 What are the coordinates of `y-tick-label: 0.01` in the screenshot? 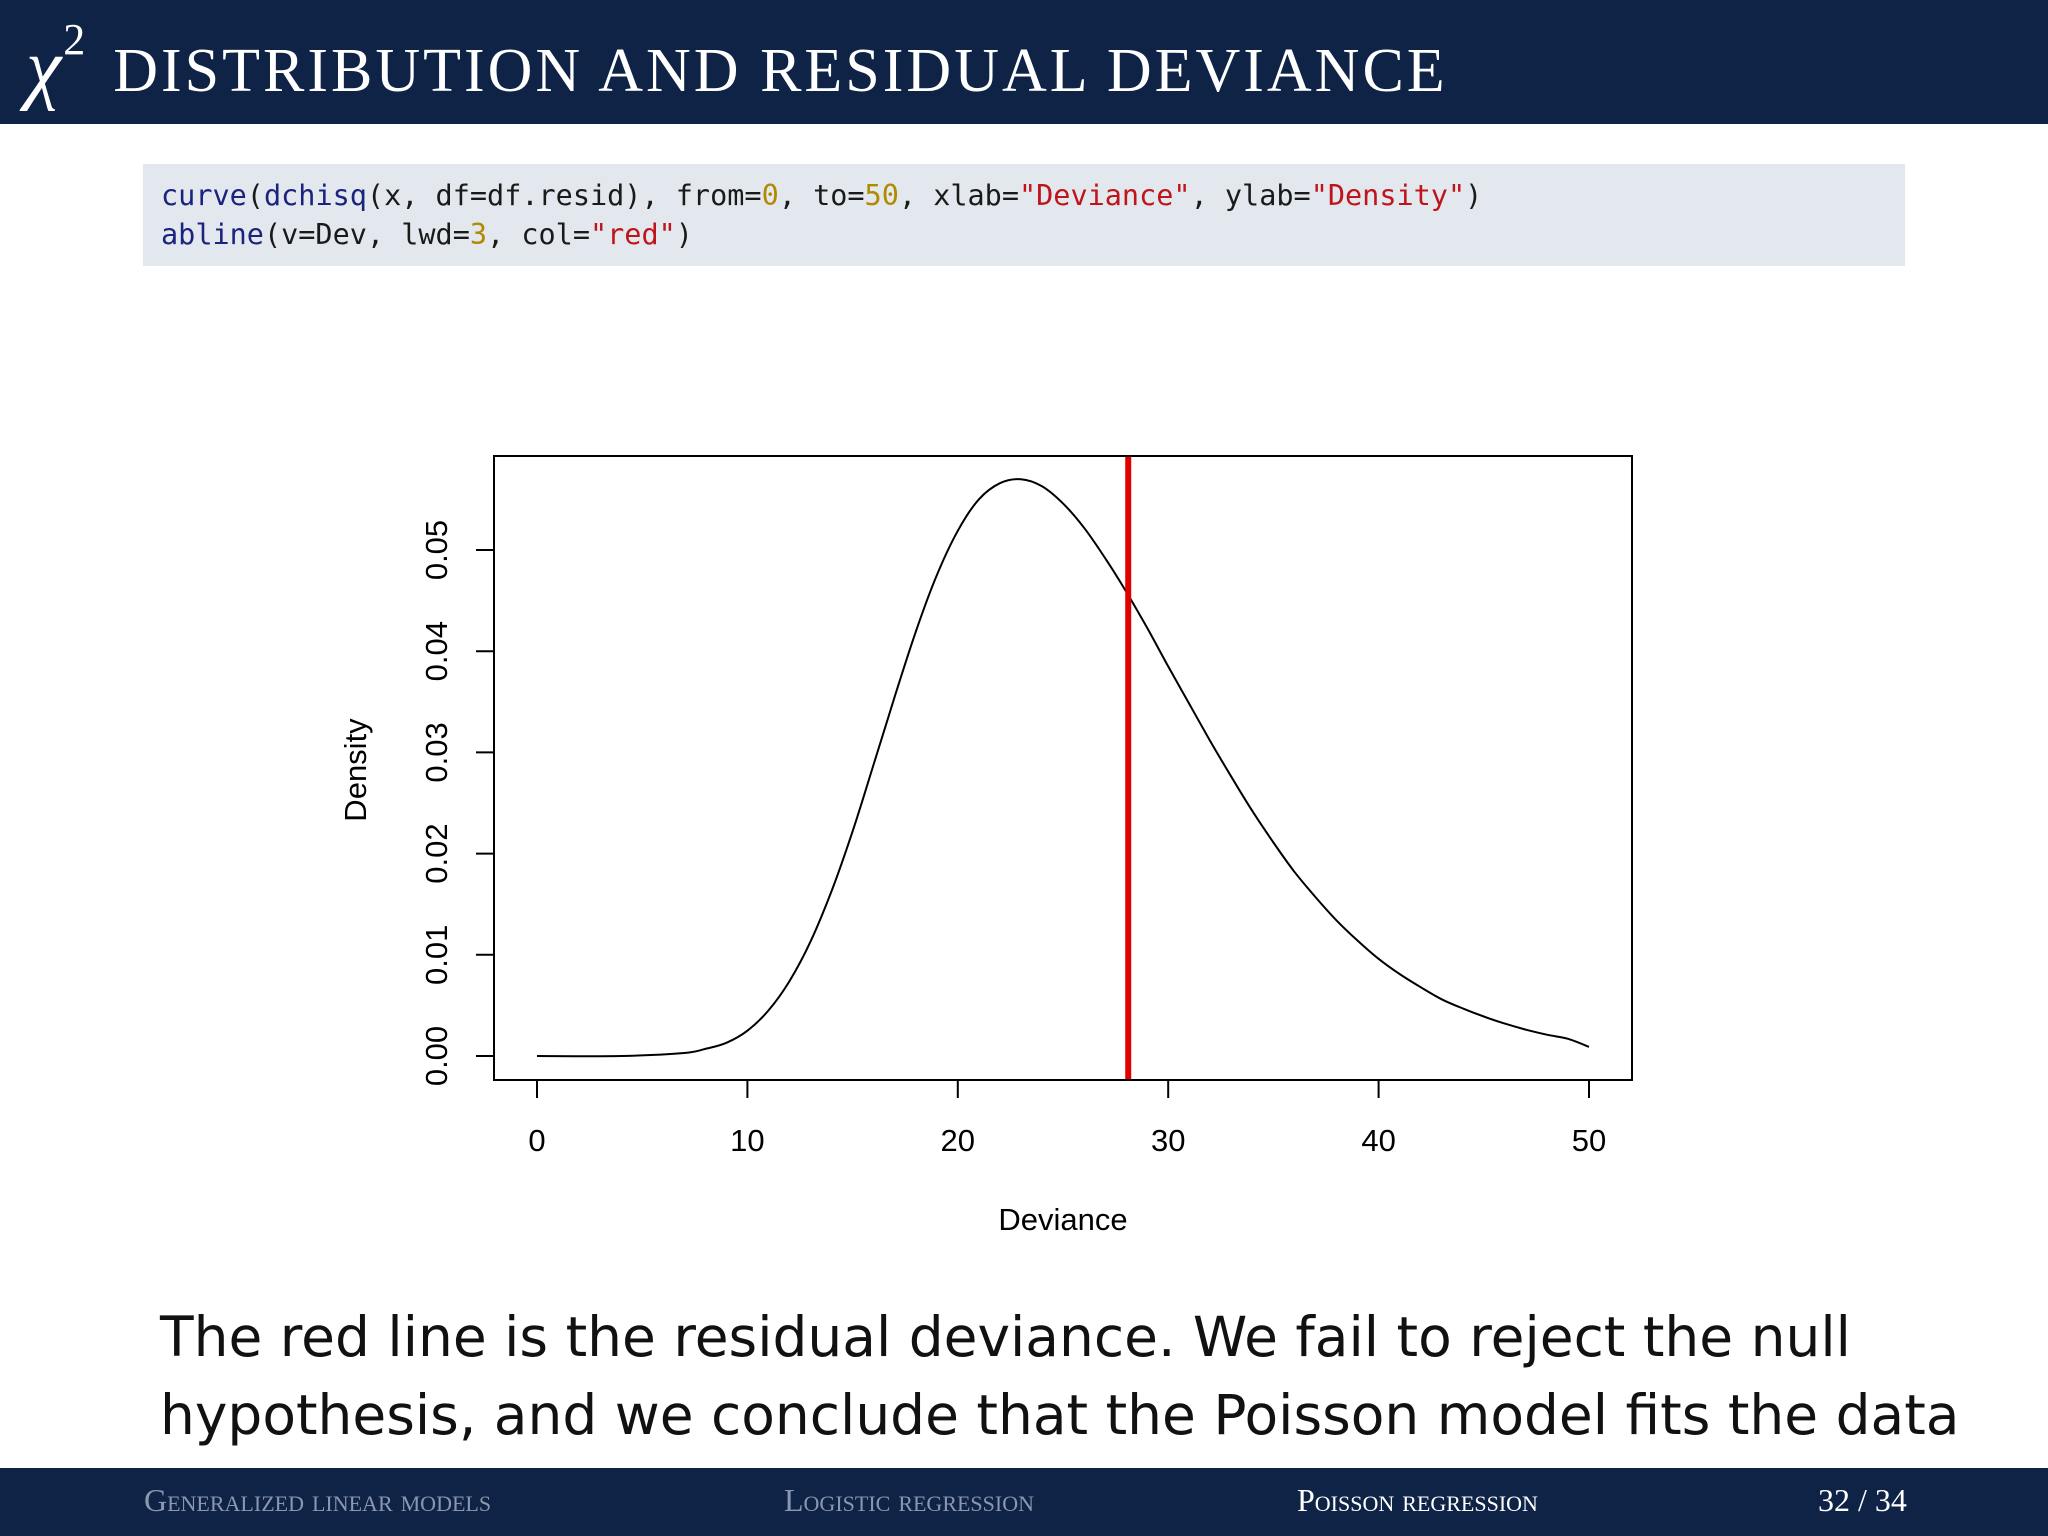 It's located at (436, 955).